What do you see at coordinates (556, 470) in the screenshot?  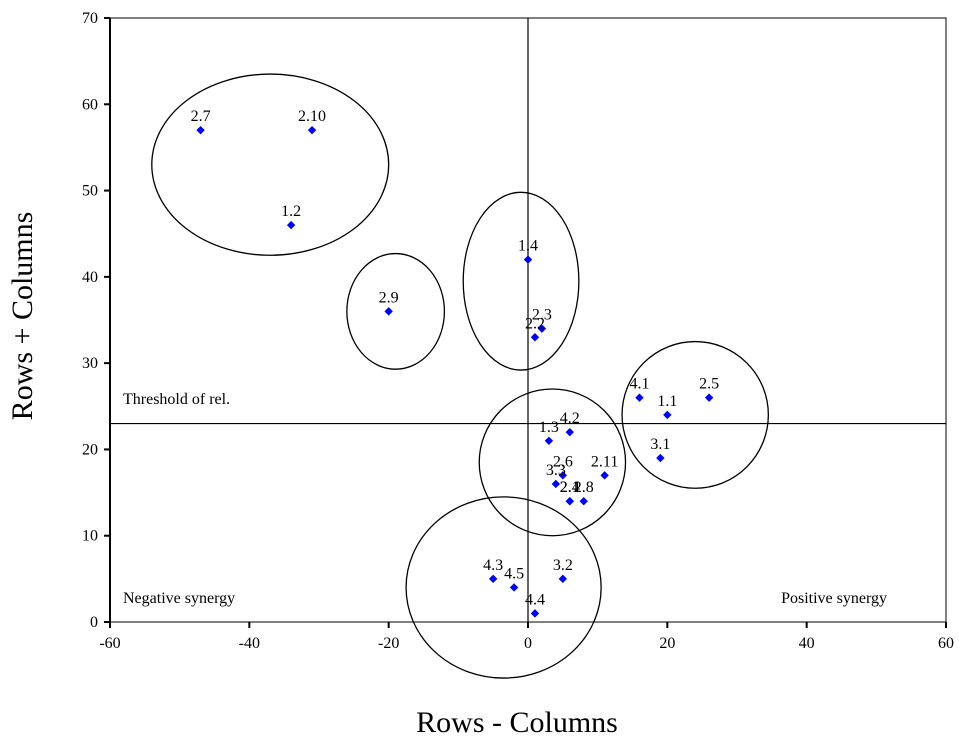 I see `point-label: 3.3` at bounding box center [556, 470].